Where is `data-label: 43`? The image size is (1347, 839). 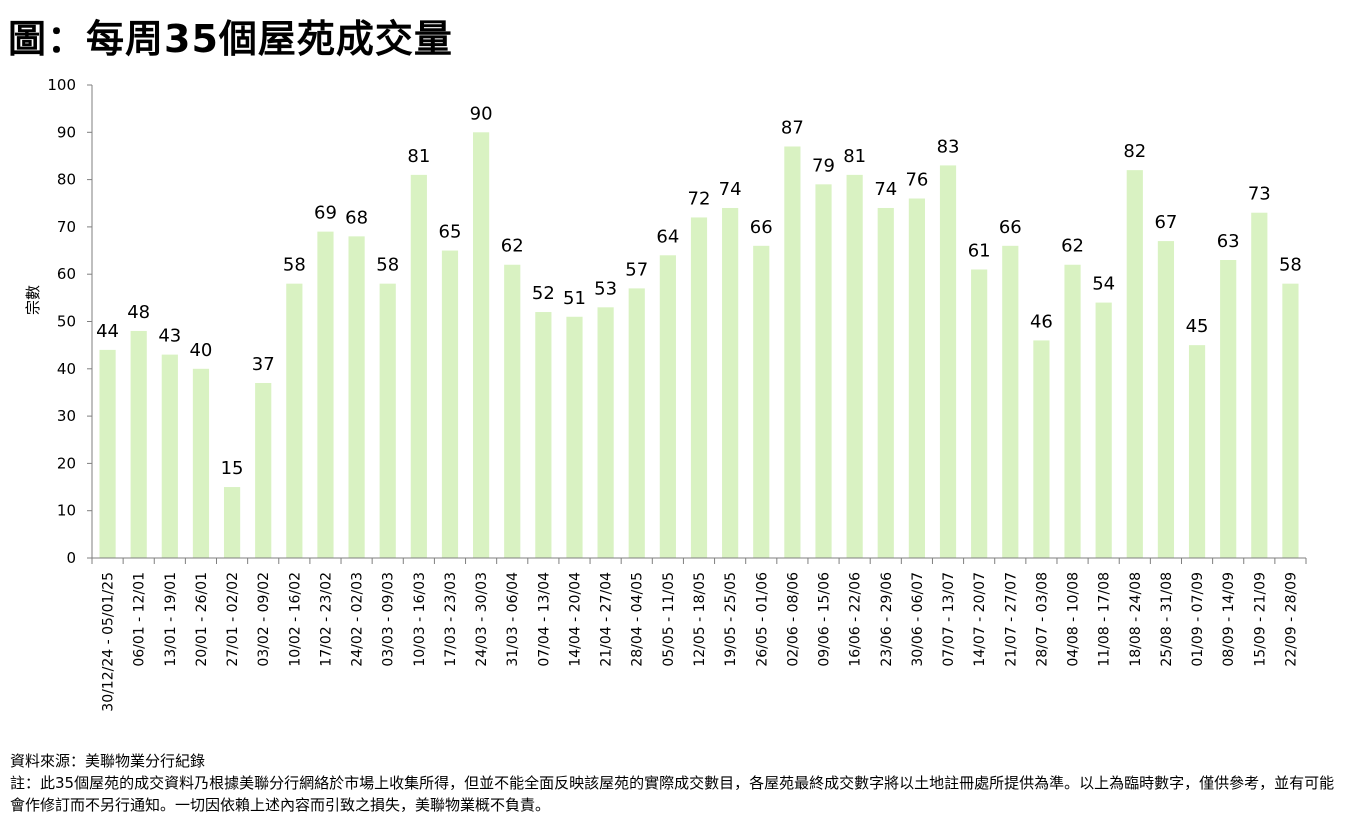 data-label: 43 is located at coordinates (169, 336).